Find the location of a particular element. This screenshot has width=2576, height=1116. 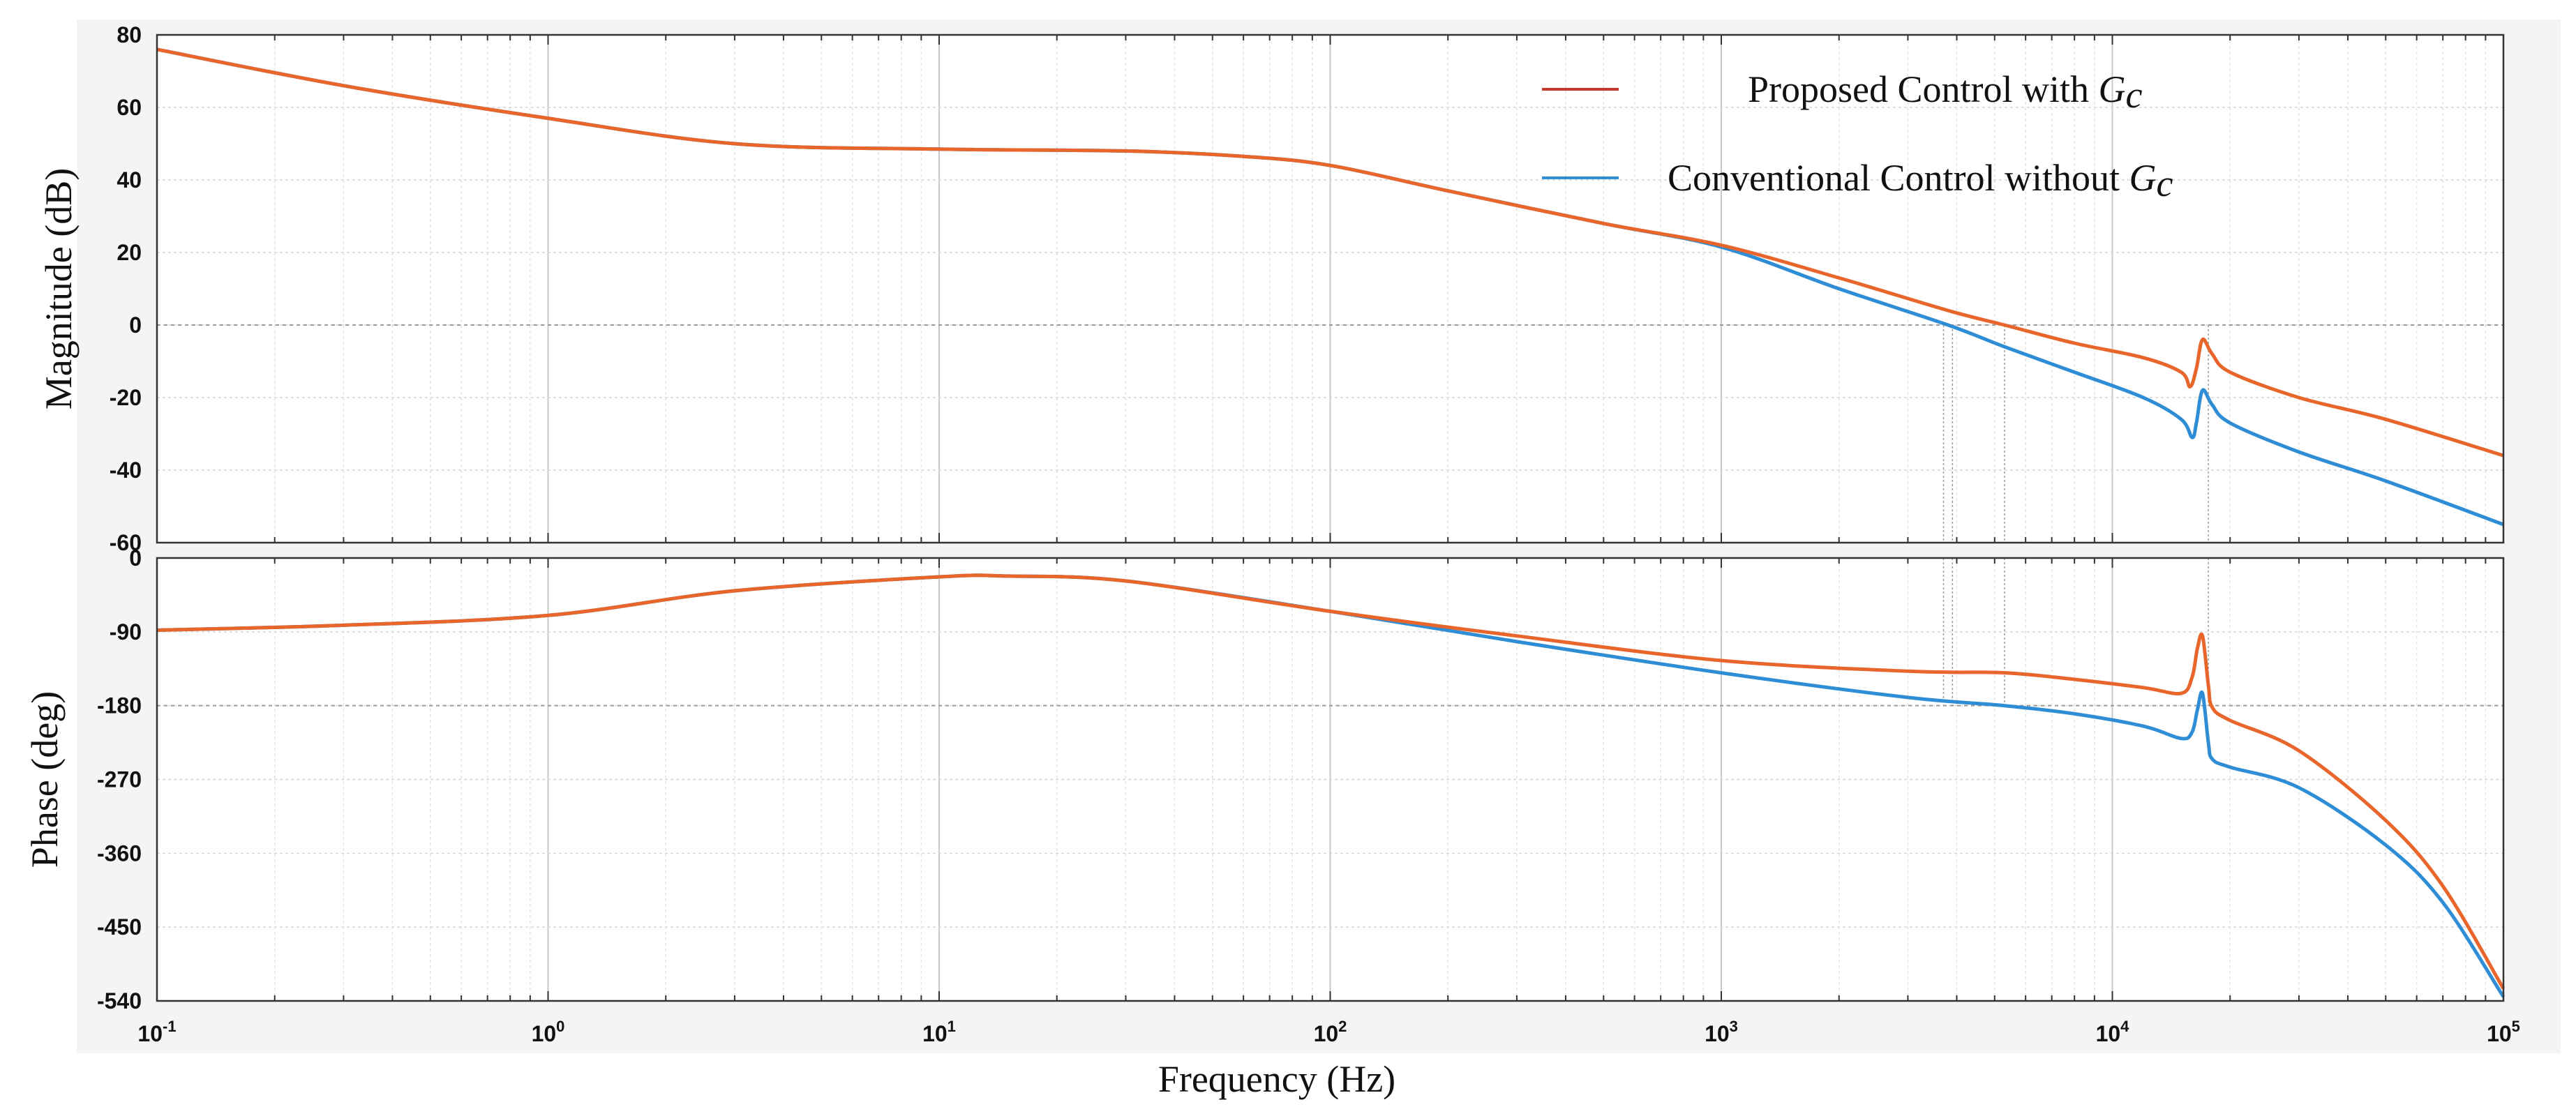

x-tick-label: 10¹ is located at coordinates (939, 1032).